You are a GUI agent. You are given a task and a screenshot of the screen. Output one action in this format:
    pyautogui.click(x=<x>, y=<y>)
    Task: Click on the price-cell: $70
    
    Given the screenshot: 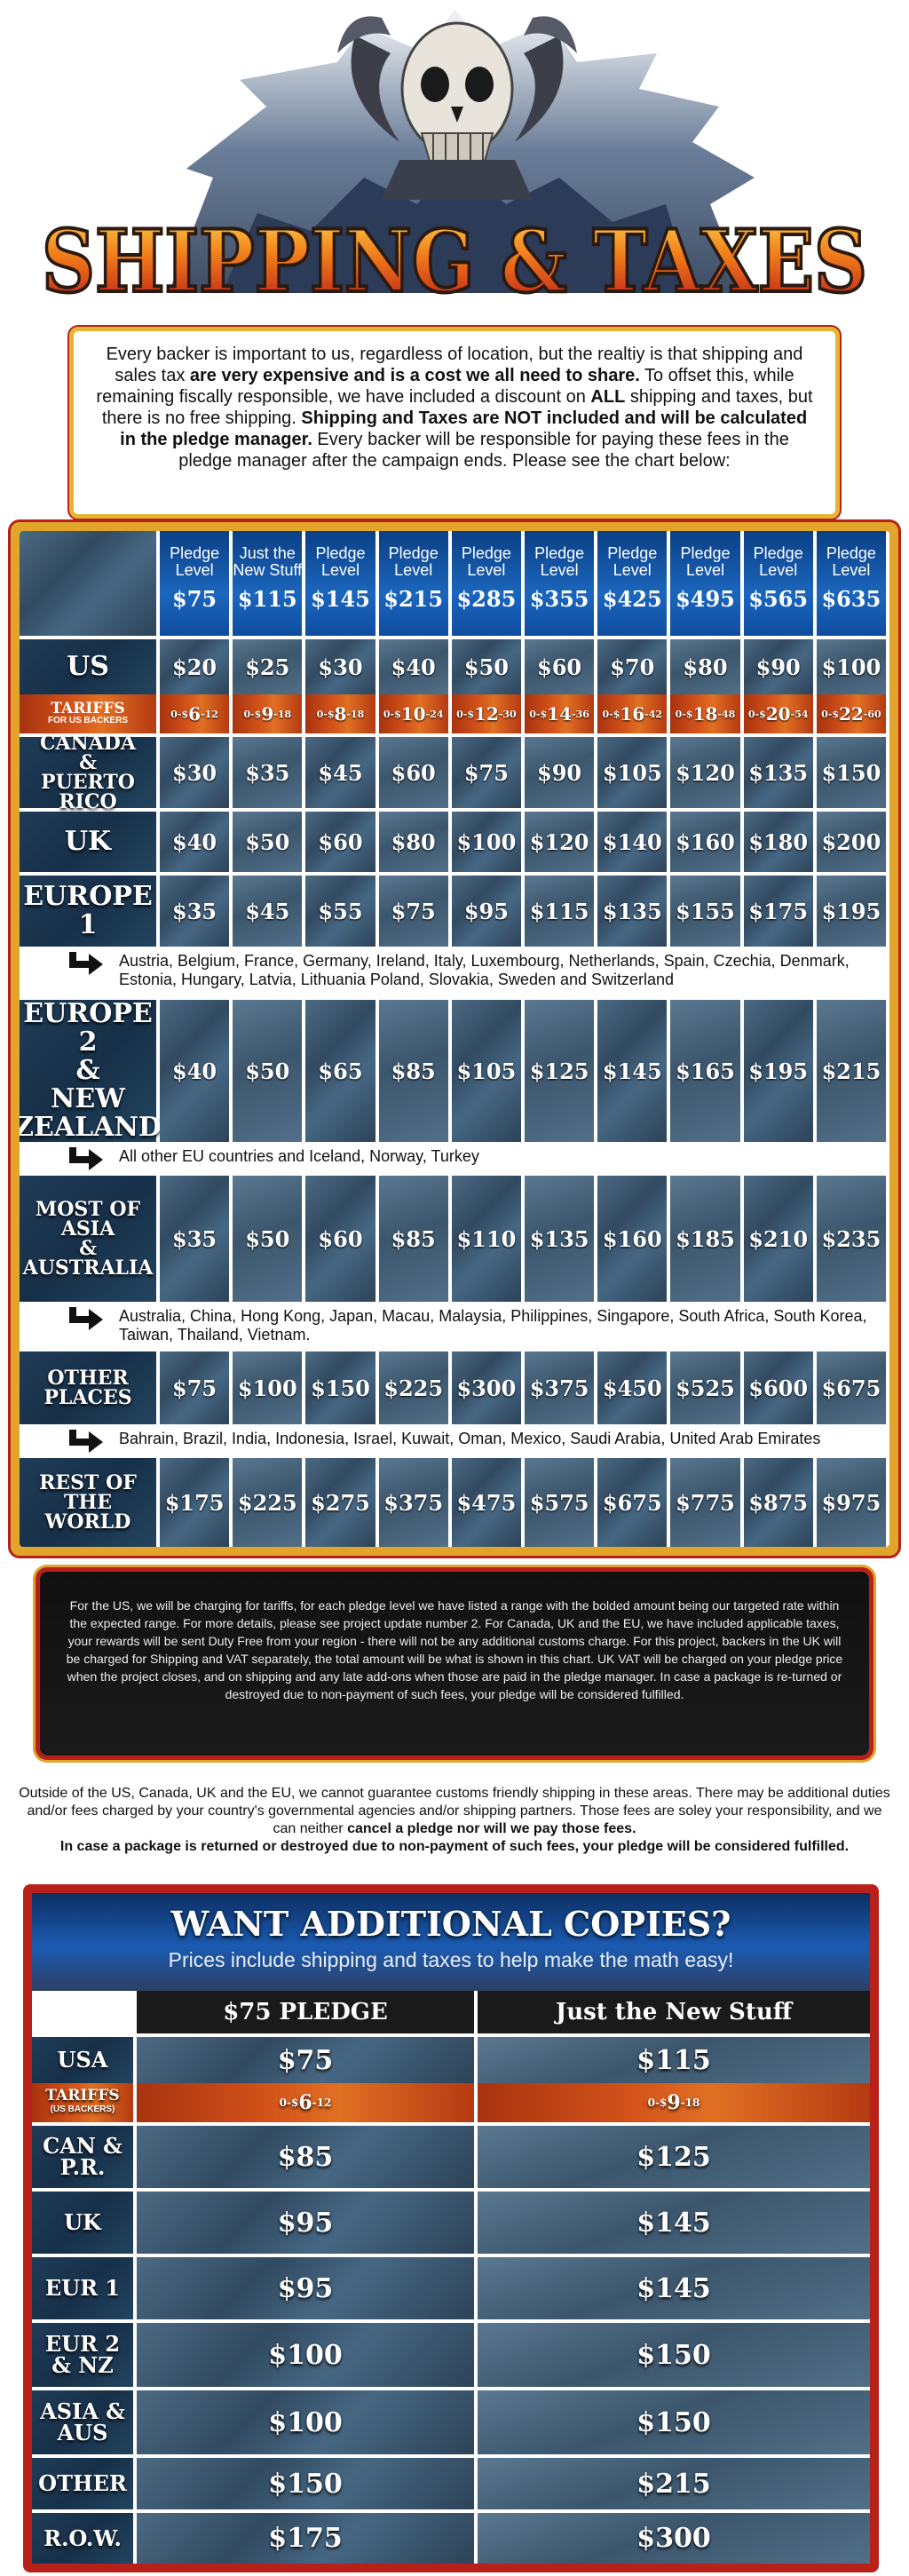 What is the action you would take?
    pyautogui.click(x=632, y=666)
    